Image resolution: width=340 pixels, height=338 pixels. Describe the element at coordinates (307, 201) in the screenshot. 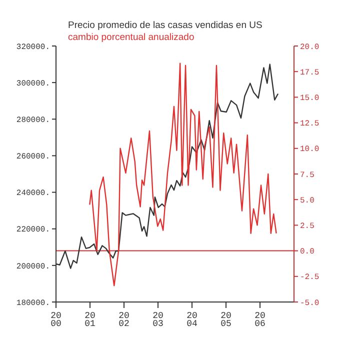

I see `y2-tick-label: 5.0` at that location.